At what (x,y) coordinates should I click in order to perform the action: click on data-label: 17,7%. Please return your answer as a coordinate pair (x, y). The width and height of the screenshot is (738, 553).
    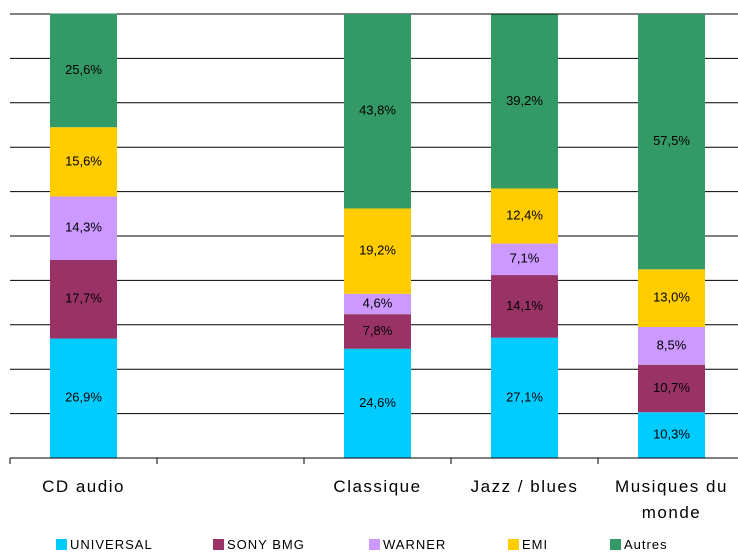
    Looking at the image, I should click on (83, 298).